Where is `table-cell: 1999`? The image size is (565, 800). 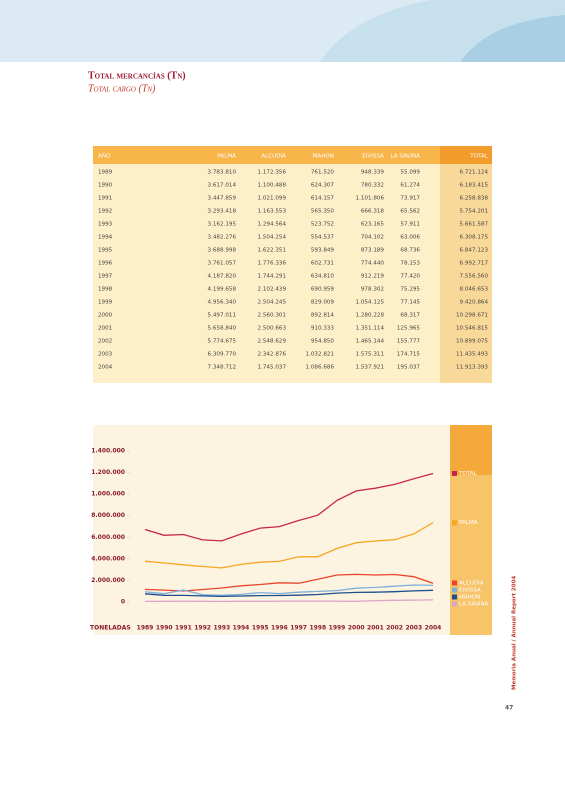
table-cell: 1999 is located at coordinates (105, 303).